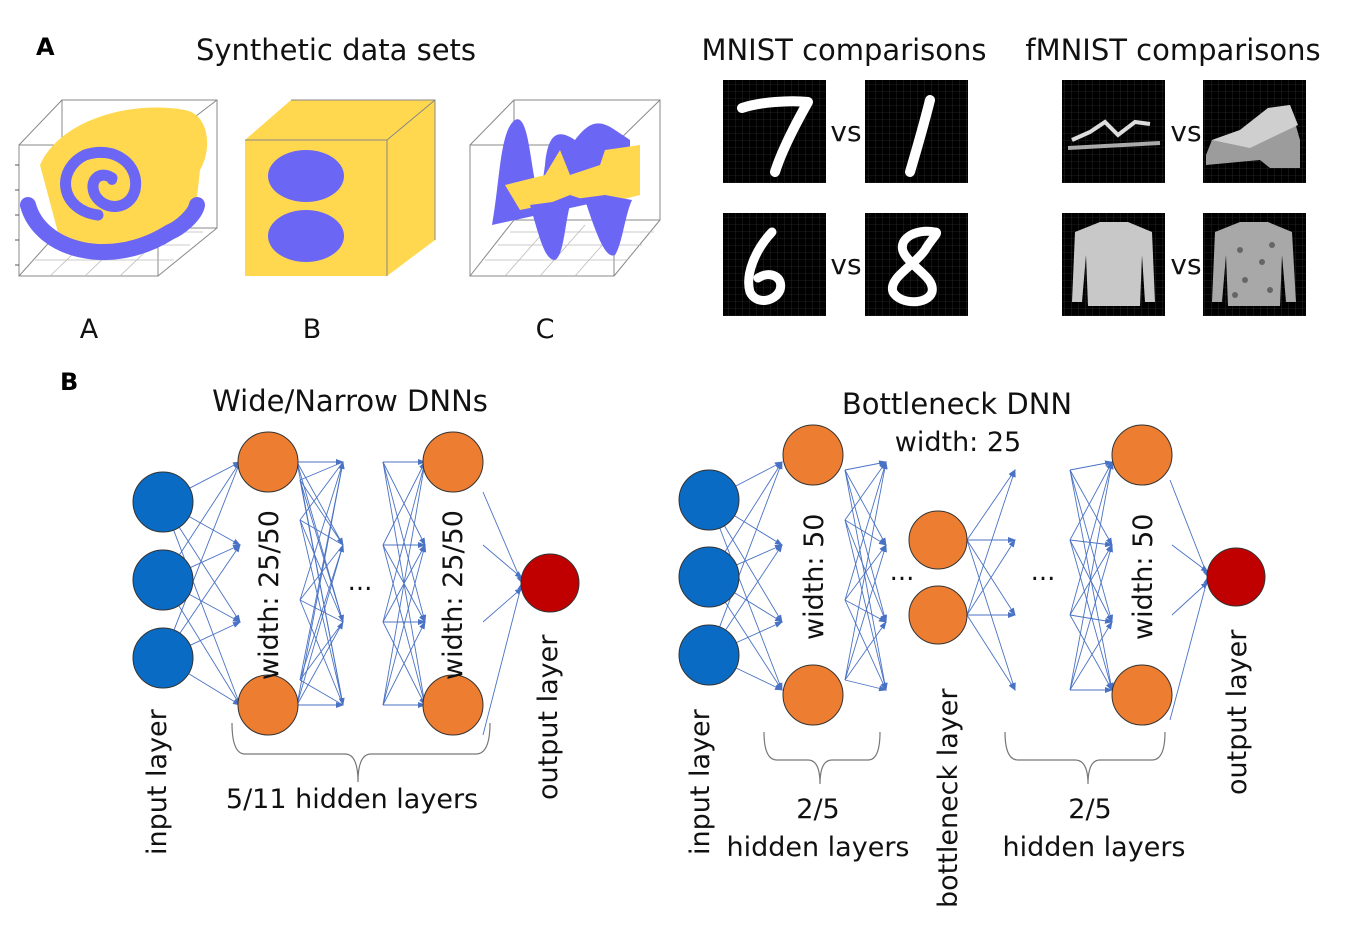 Image resolution: width=1359 pixels, height=942 pixels. Describe the element at coordinates (1143, 577) in the screenshot. I see `bottleneck-width-label-2: width: 50` at that location.